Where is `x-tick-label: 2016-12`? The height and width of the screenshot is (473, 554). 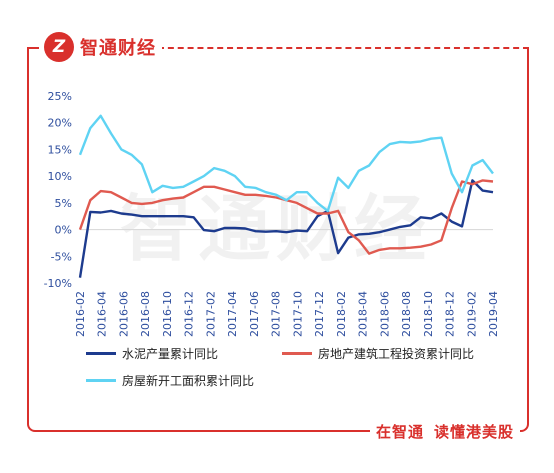
x-tick-label: 2016-12 is located at coordinates (189, 314).